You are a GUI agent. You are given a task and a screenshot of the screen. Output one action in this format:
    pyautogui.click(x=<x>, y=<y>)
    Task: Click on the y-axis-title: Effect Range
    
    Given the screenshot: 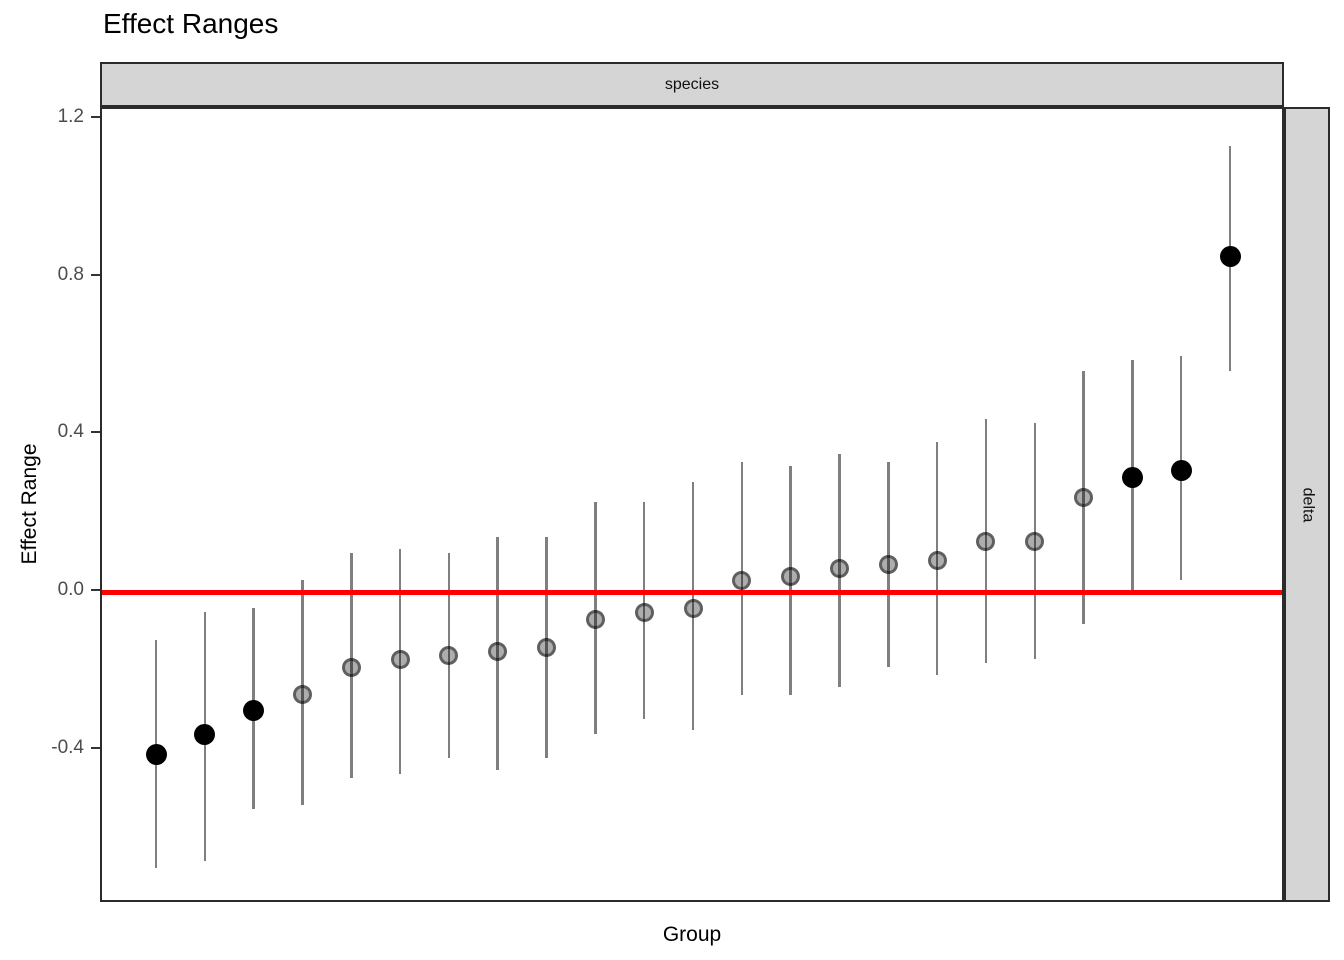 What is the action you would take?
    pyautogui.click(x=29, y=504)
    